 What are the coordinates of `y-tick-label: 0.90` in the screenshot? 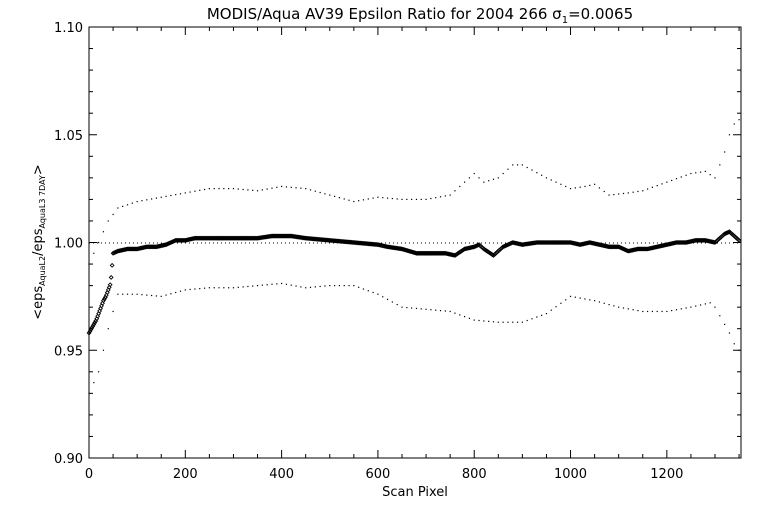 It's located at (68, 459).